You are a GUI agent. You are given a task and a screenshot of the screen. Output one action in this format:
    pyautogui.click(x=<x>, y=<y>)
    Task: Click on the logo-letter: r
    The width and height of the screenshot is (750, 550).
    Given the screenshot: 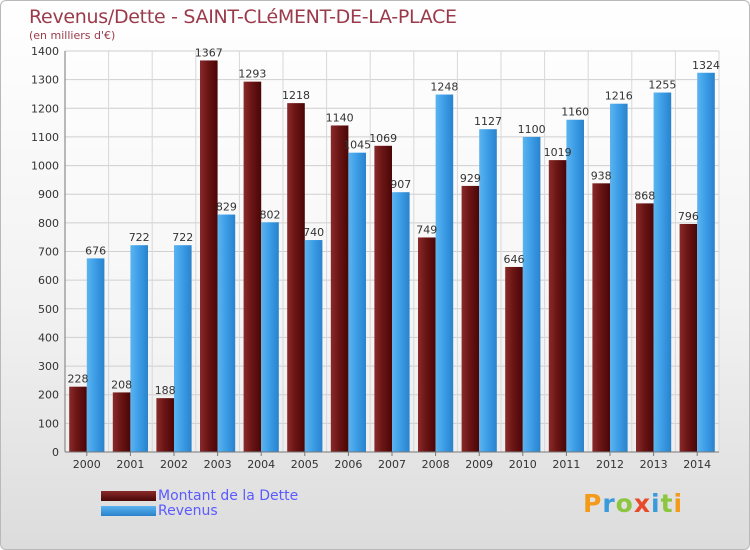 What is the action you would take?
    pyautogui.click(x=609, y=503)
    